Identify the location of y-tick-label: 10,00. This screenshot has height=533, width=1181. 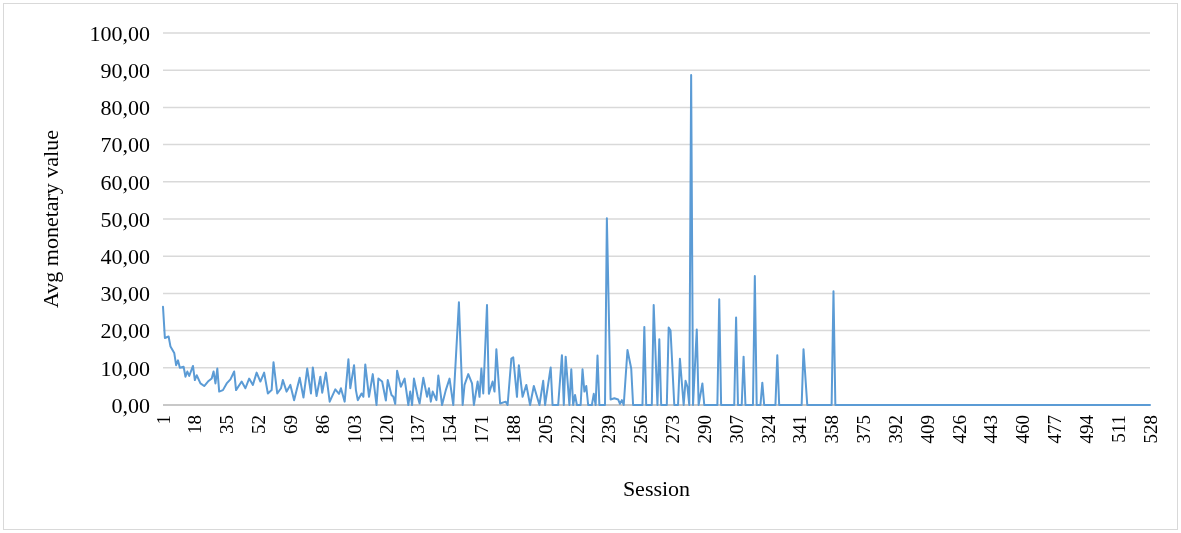
(125, 368).